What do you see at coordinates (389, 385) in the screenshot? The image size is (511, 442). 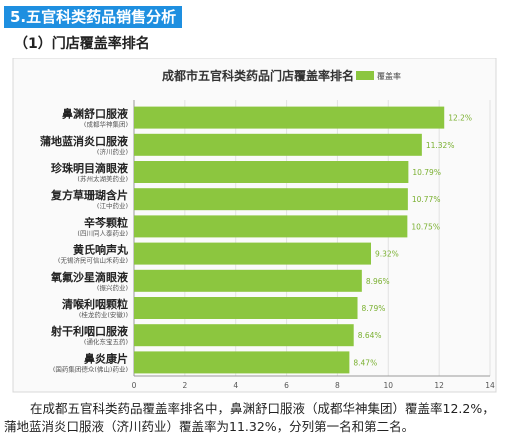 I see `x-tick-label: 10` at bounding box center [389, 385].